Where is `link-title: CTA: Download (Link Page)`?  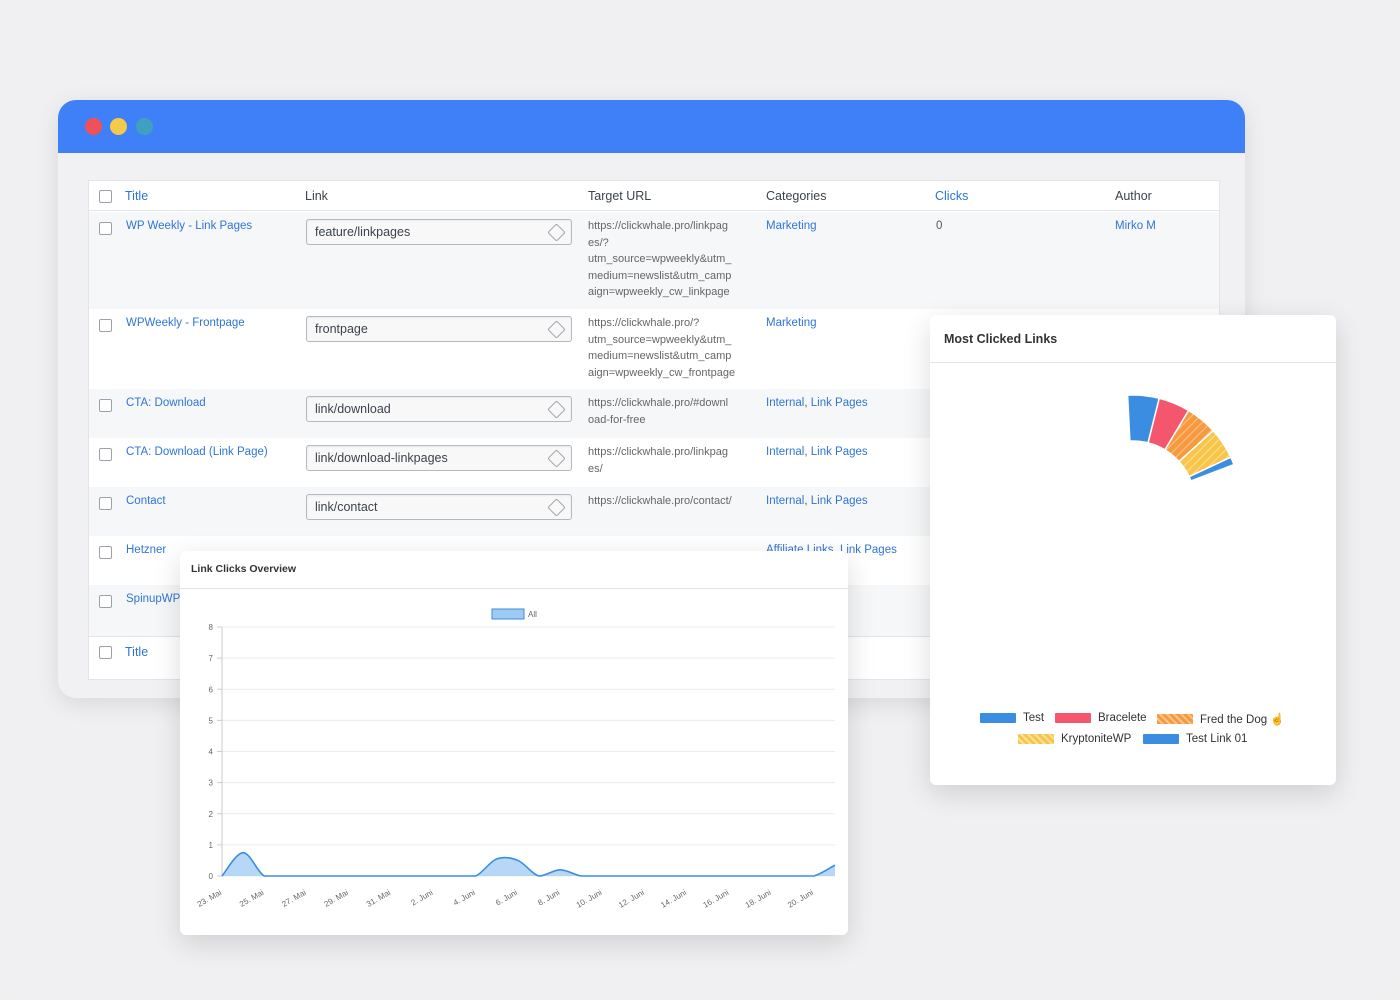 link-title: CTA: Download (Link Page) is located at coordinates (197, 452).